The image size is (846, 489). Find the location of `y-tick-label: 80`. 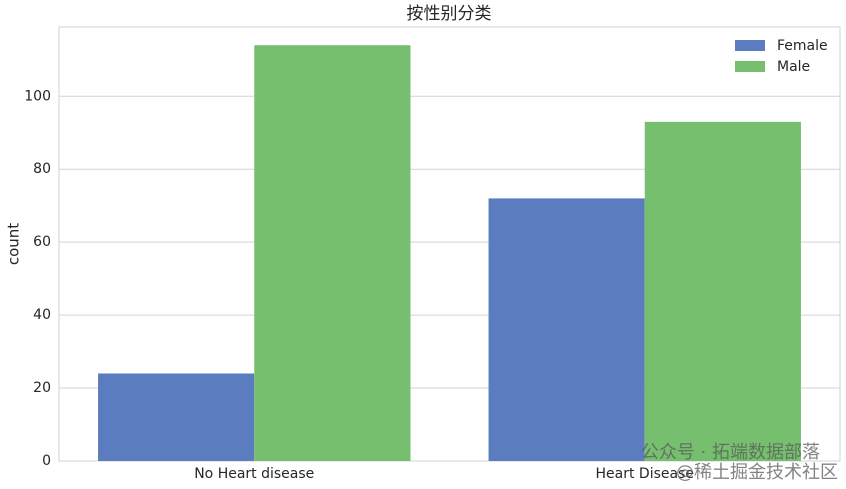

y-tick-label: 80 is located at coordinates (42, 169).